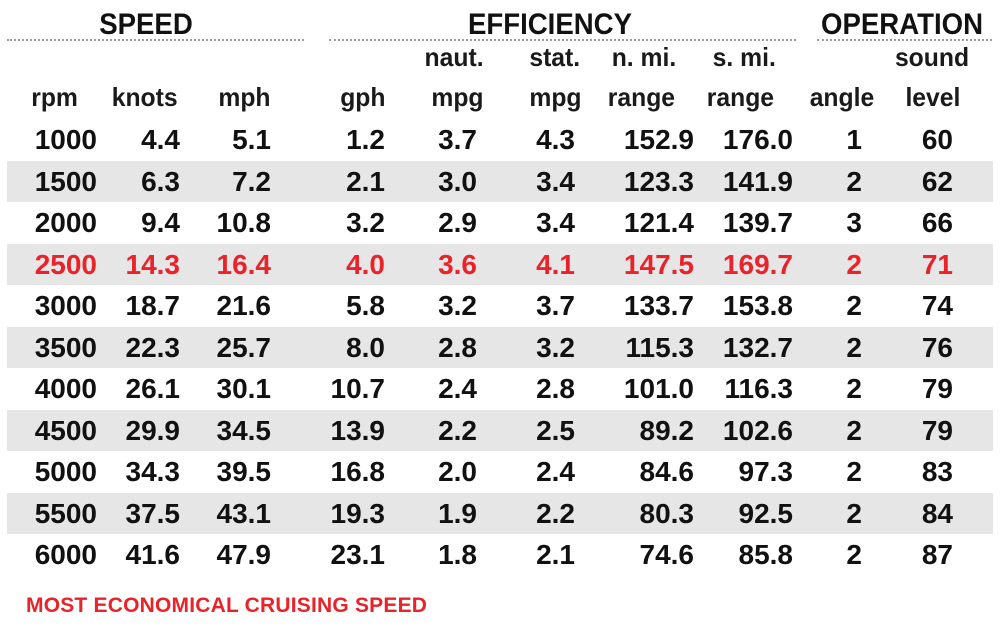 The width and height of the screenshot is (1000, 633). What do you see at coordinates (365, 264) in the screenshot?
I see `cell-gph: 4.0` at bounding box center [365, 264].